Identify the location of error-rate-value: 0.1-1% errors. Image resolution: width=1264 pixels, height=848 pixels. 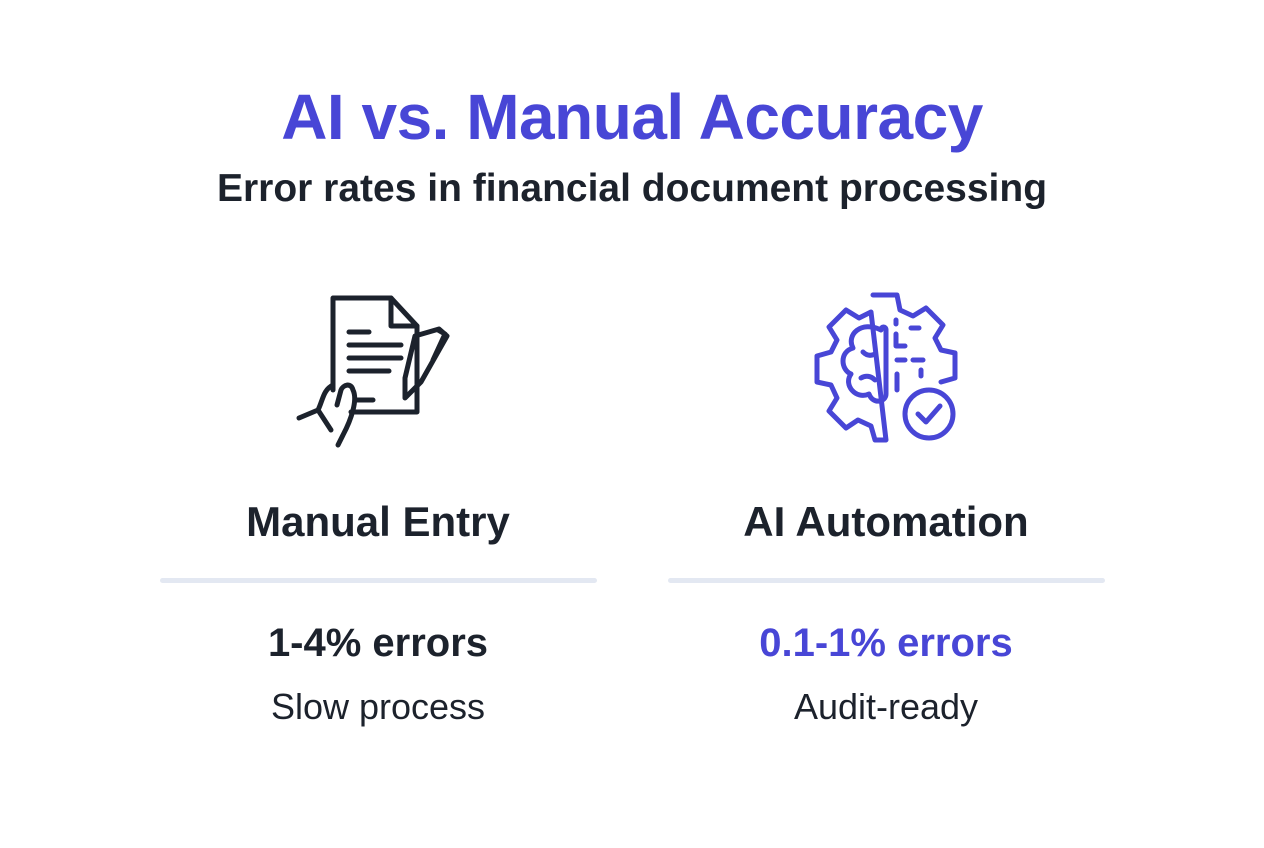
(886, 643).